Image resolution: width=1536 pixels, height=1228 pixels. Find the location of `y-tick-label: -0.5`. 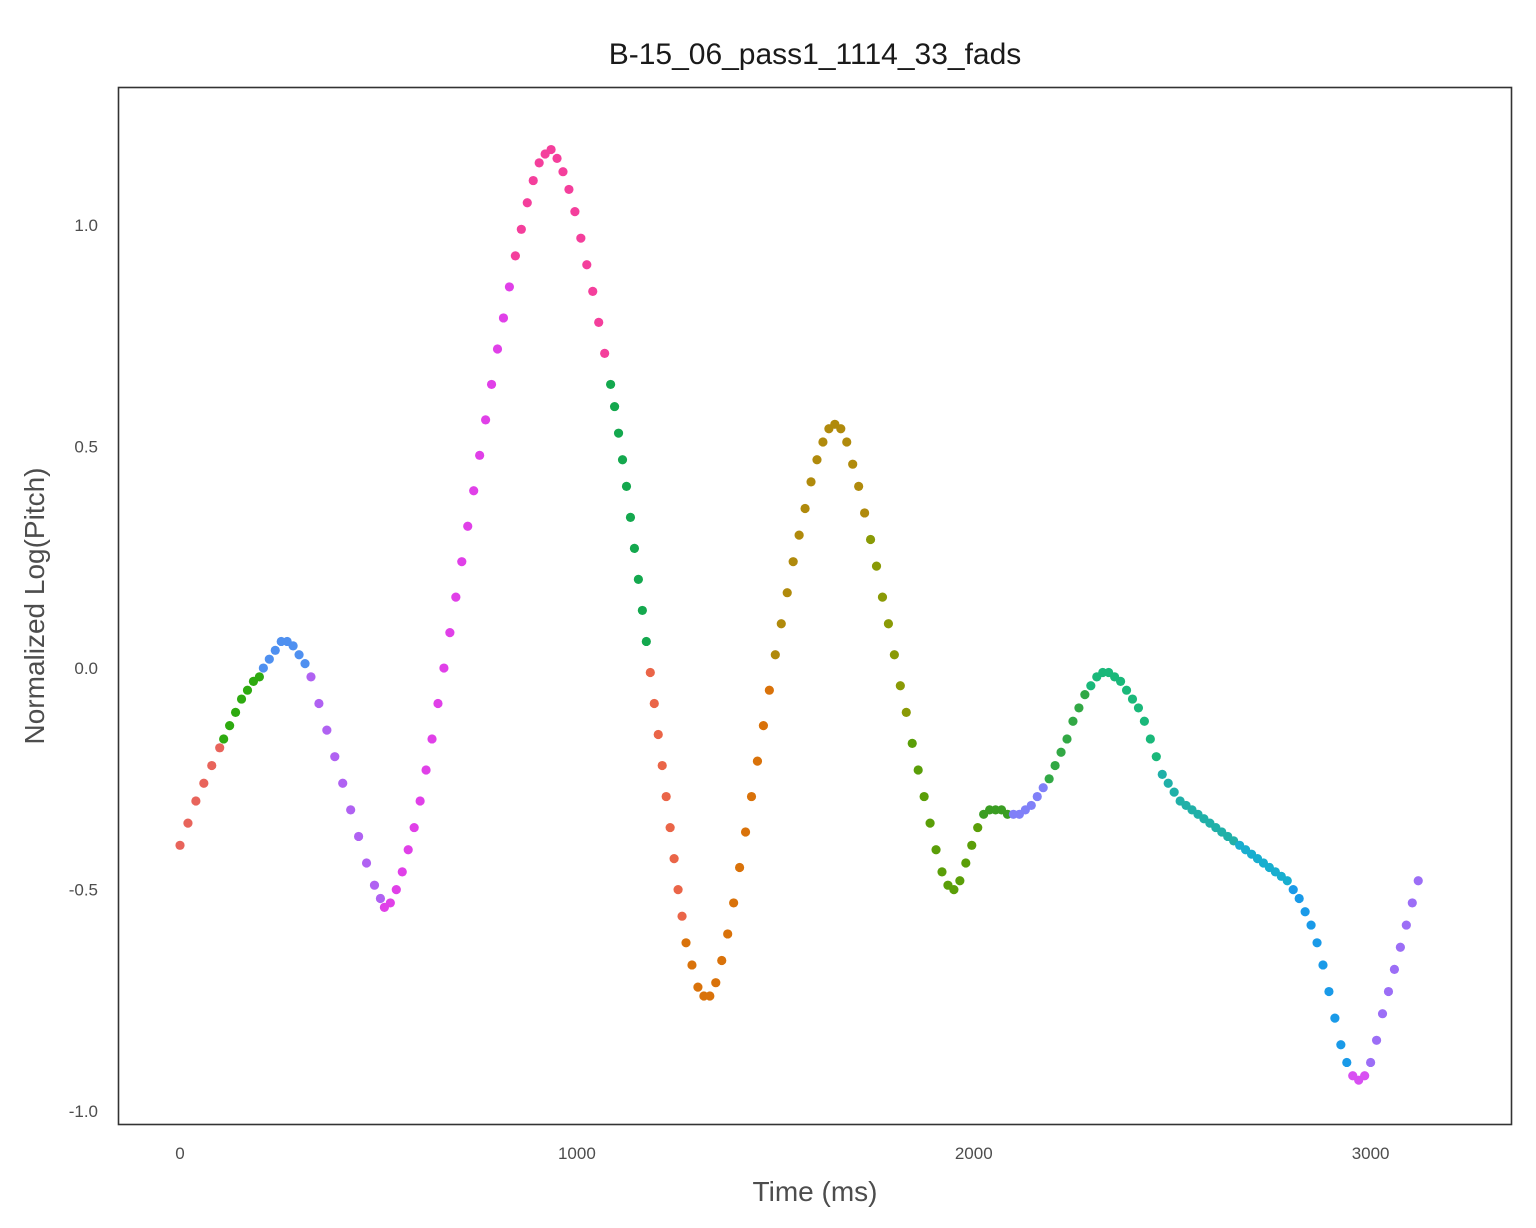

y-tick-label: -0.5 is located at coordinates (83, 890).